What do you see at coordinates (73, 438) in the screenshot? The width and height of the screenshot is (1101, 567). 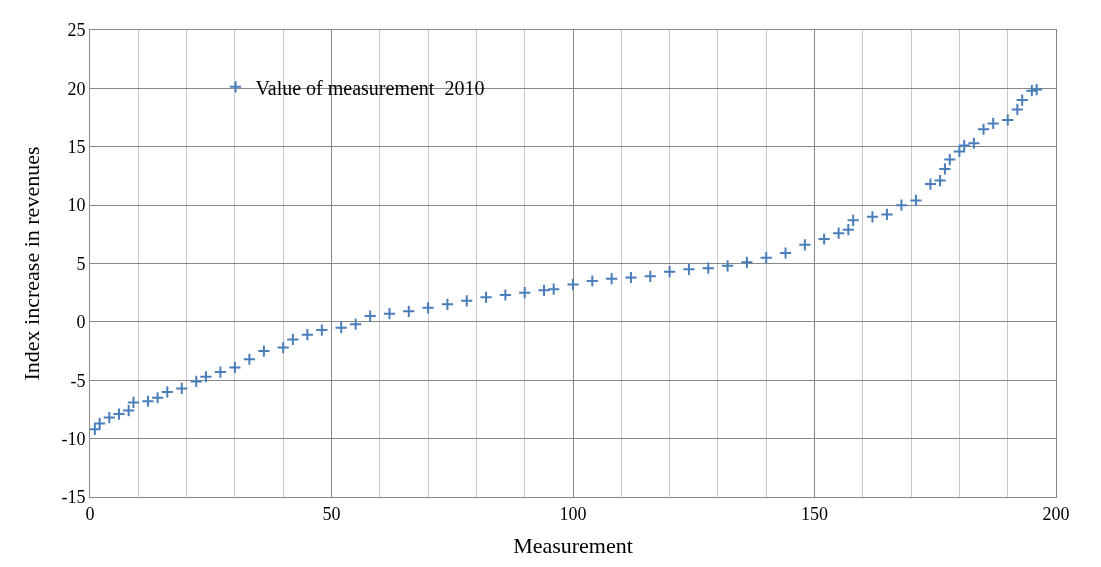 I see `y-tick-label: -10` at bounding box center [73, 438].